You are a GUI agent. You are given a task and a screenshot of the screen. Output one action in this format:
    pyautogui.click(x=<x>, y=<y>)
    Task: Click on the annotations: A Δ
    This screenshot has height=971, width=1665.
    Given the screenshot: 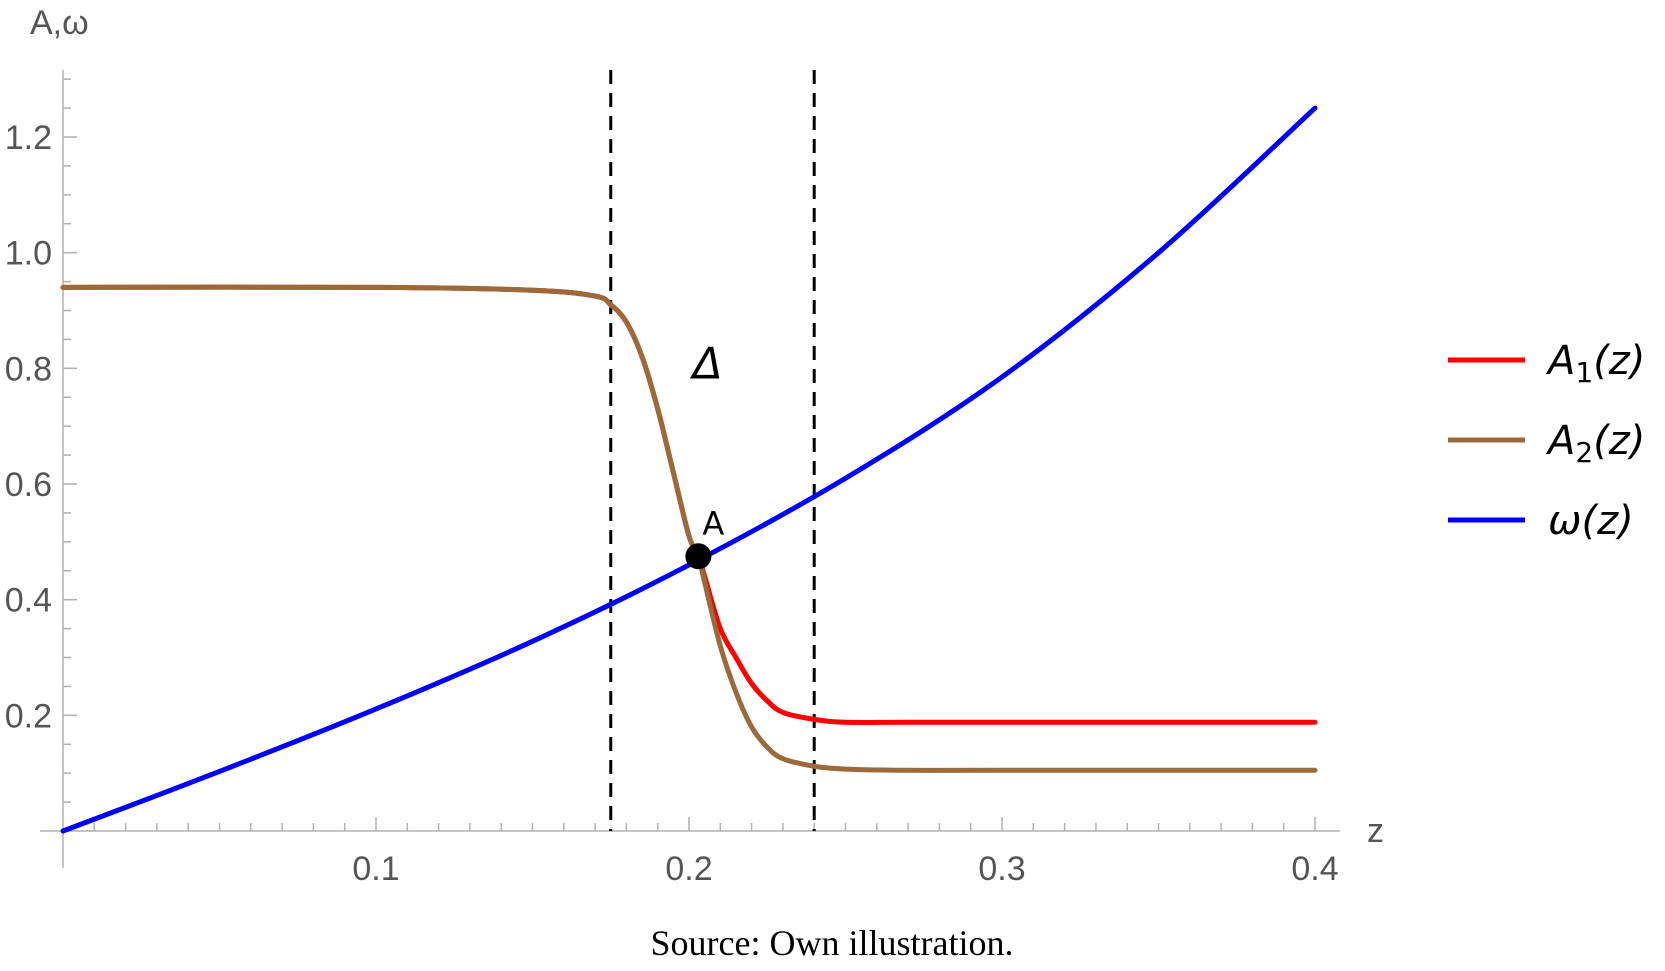 What is the action you would take?
    pyautogui.click(x=704, y=454)
    